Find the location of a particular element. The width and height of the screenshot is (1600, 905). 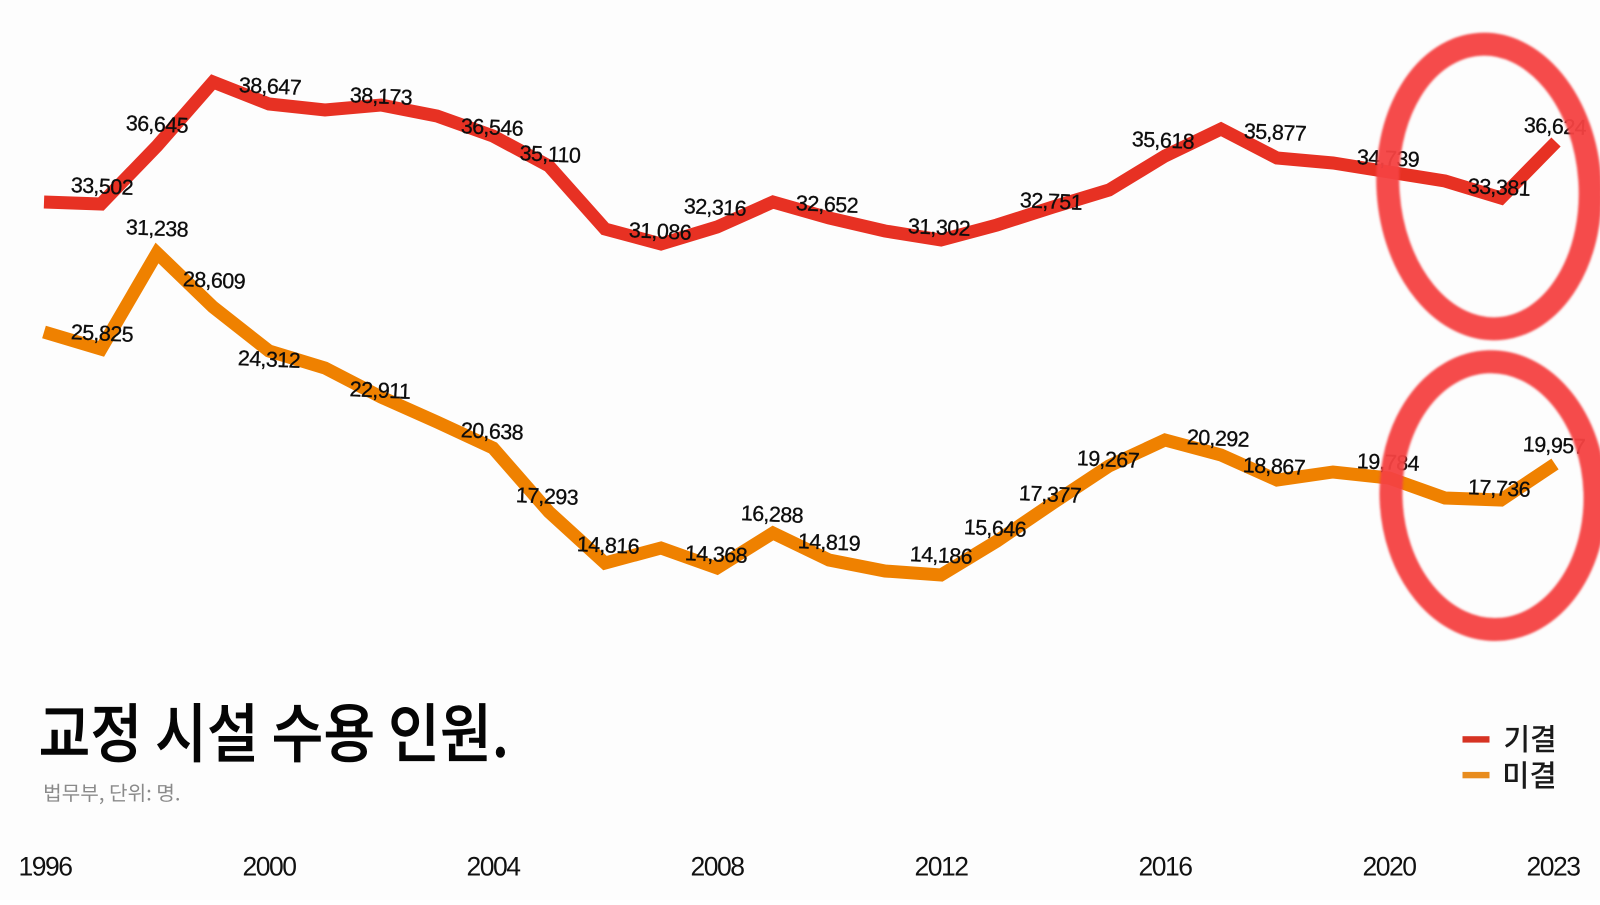

svg-text: 19,267 is located at coordinates (1107, 459).